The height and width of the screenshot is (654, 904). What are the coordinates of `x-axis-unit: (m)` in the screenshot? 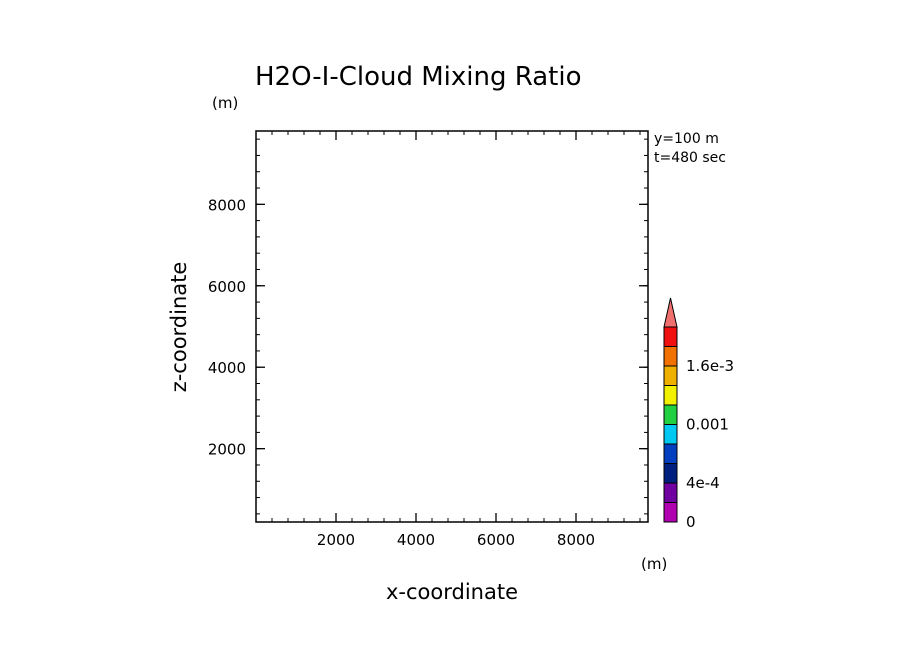 It's located at (654, 564).